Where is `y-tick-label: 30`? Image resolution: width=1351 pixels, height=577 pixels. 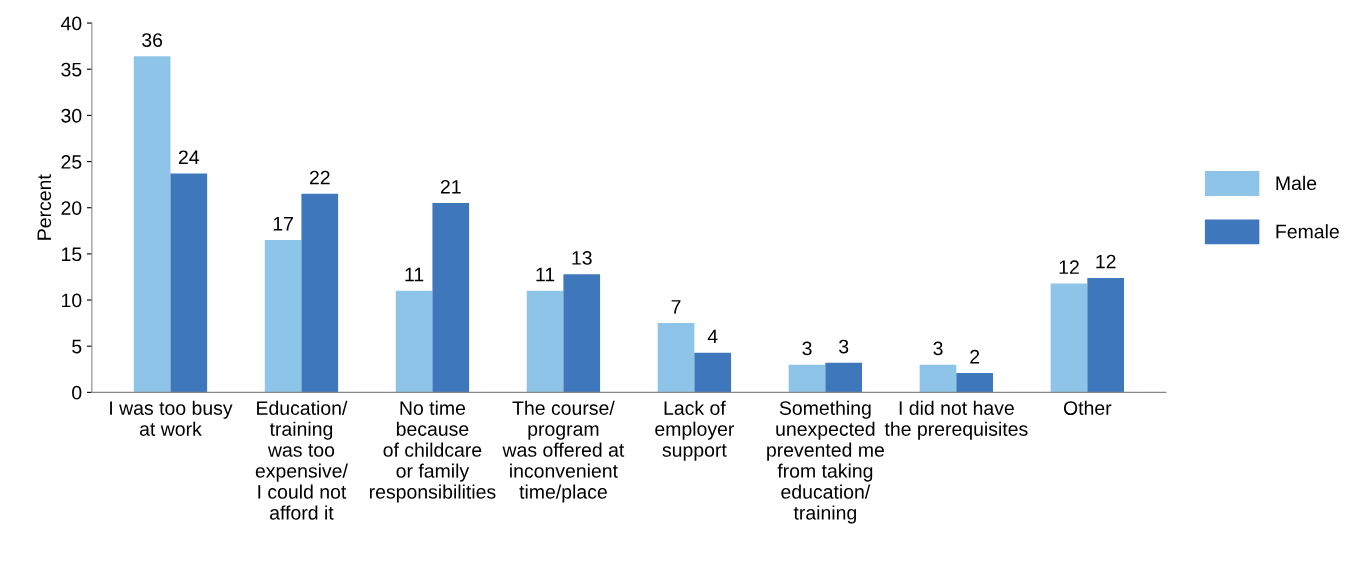 y-tick-label: 30 is located at coordinates (71, 115).